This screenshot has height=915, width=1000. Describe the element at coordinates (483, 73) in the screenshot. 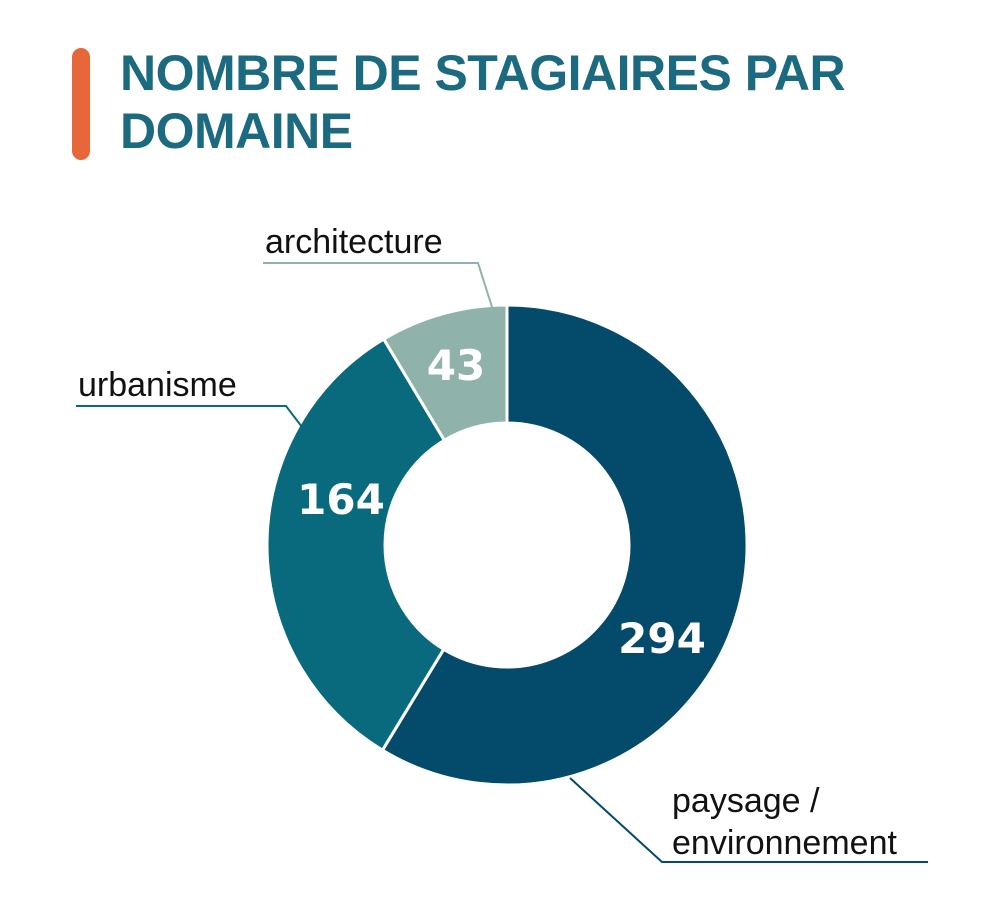

I see `chart-title-line-1: NOMBRE DE STAGIAIRES PAR` at that location.